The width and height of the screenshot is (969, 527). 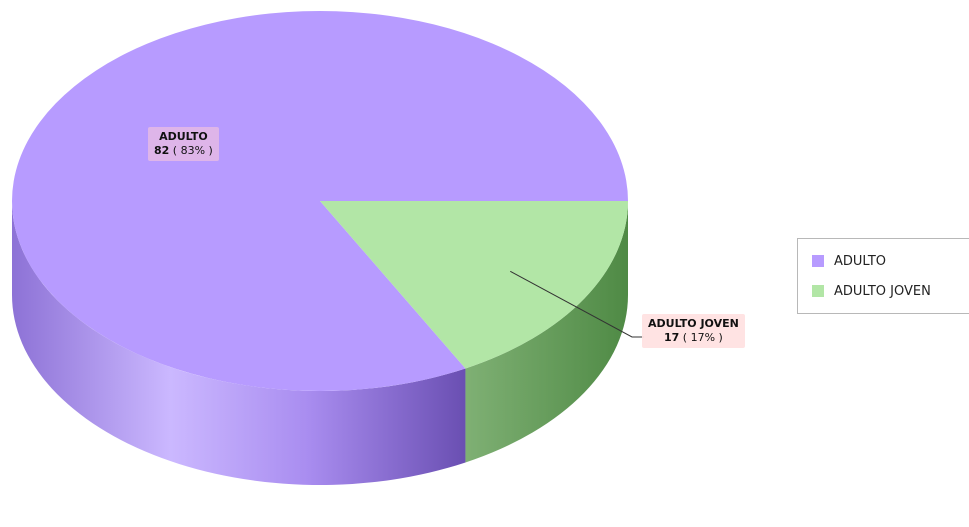 What do you see at coordinates (577, 304) in the screenshot?
I see `leader-line-adulto-joven` at bounding box center [577, 304].